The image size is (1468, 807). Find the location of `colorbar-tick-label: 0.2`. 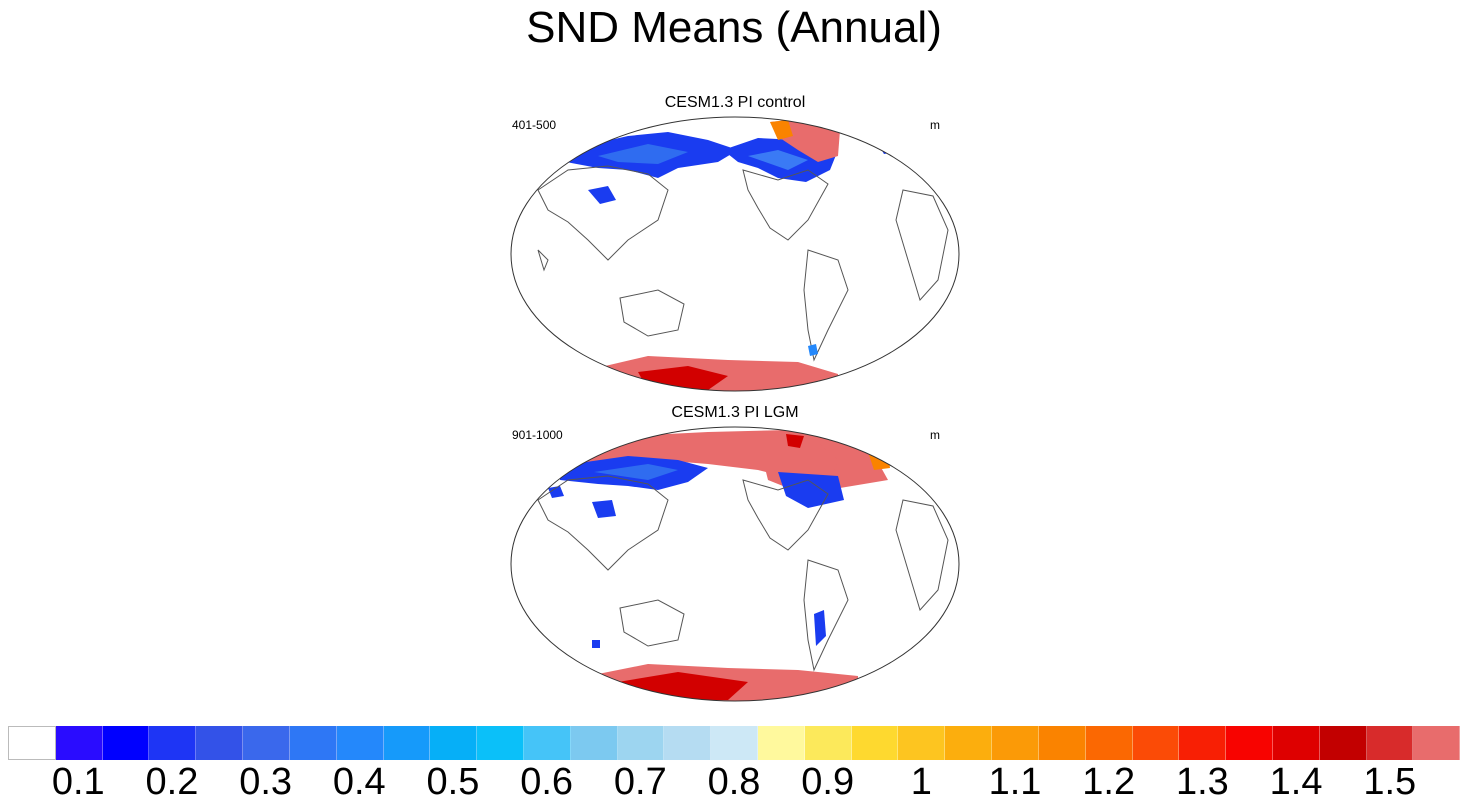

colorbar-tick-label: 0.2 is located at coordinates (172, 782).